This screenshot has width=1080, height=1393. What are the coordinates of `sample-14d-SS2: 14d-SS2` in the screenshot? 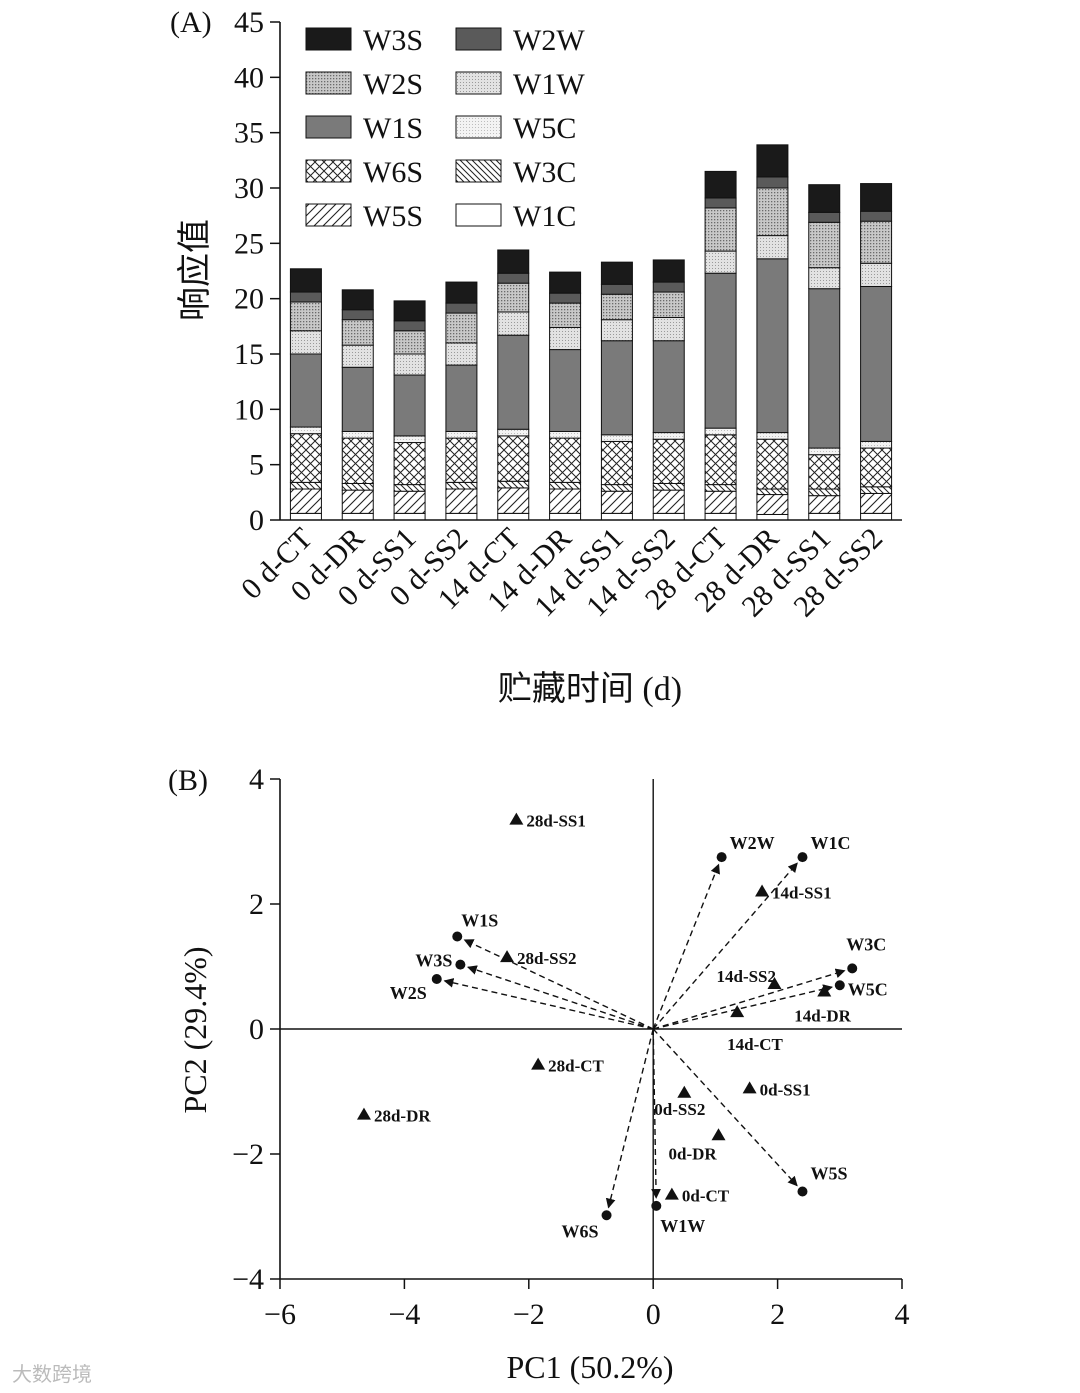 It's located at (749, 978).